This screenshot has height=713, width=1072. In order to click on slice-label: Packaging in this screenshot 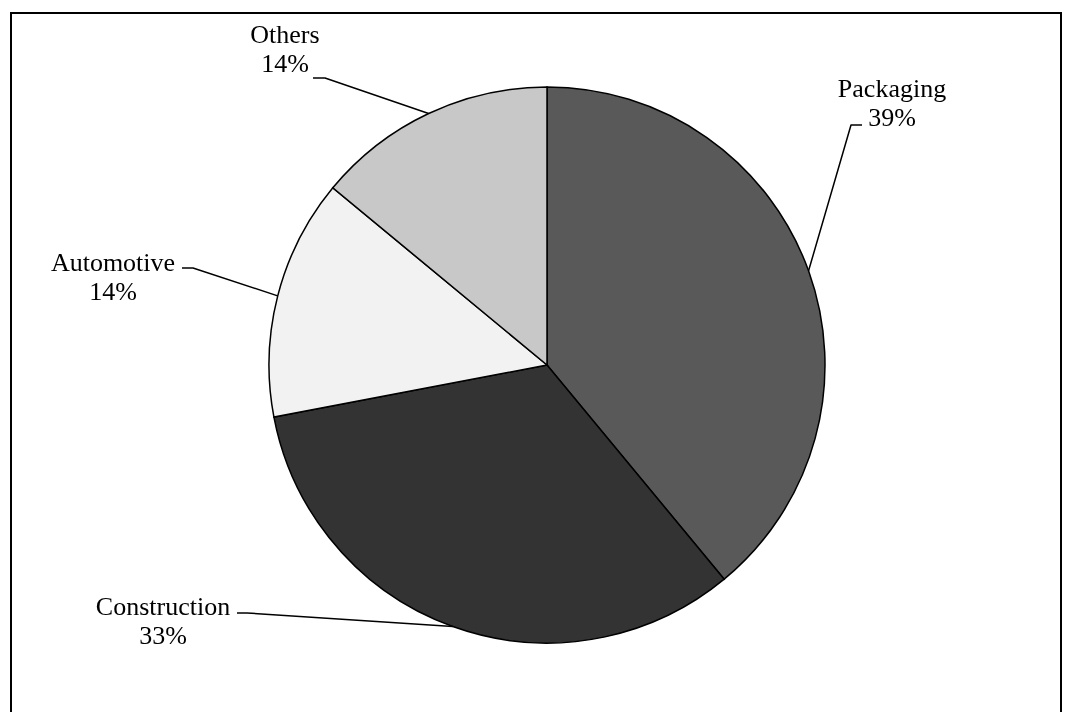, I will do `click(892, 88)`.